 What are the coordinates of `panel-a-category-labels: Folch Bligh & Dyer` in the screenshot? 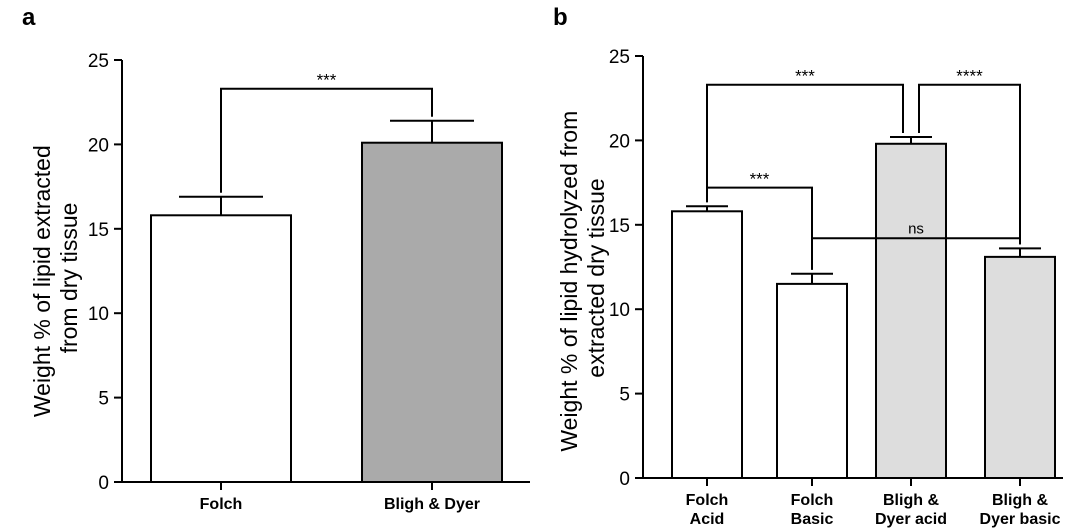 It's located at (340, 504).